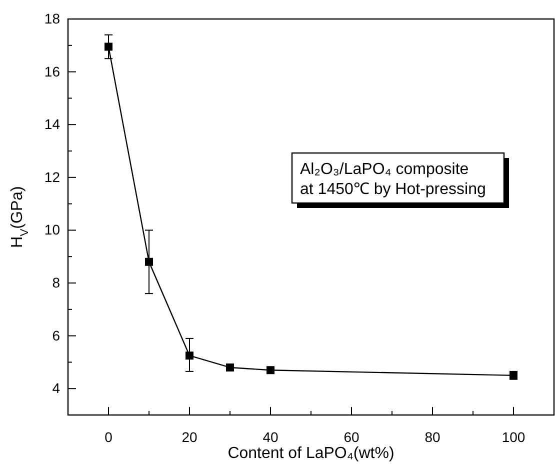 The height and width of the screenshot is (467, 555). I want to click on x-tick-label: 80, so click(432, 437).